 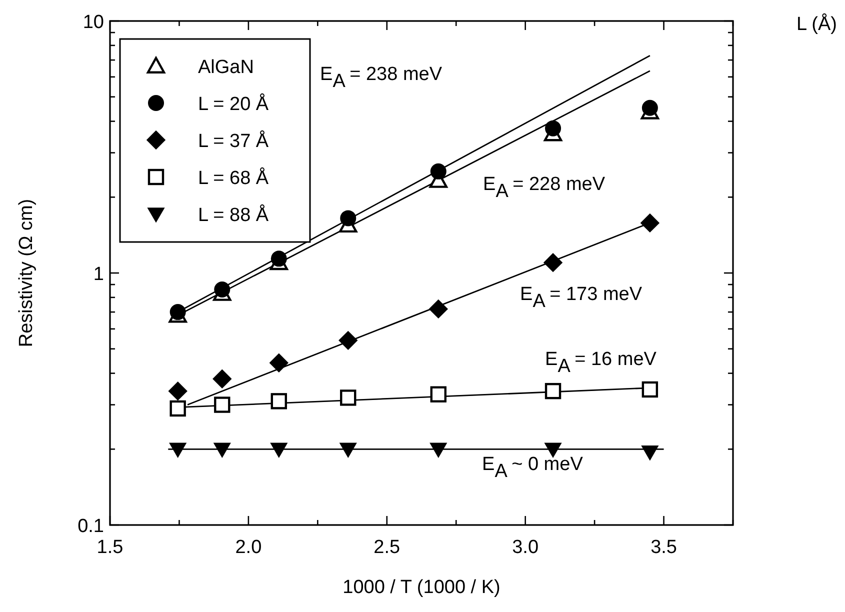 What do you see at coordinates (387, 547) in the screenshot?
I see `x-tick-label: 2.5` at bounding box center [387, 547].